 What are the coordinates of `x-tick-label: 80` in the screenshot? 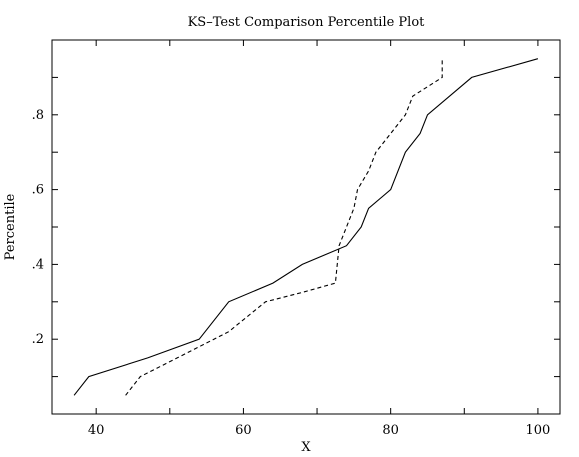 It's located at (390, 430).